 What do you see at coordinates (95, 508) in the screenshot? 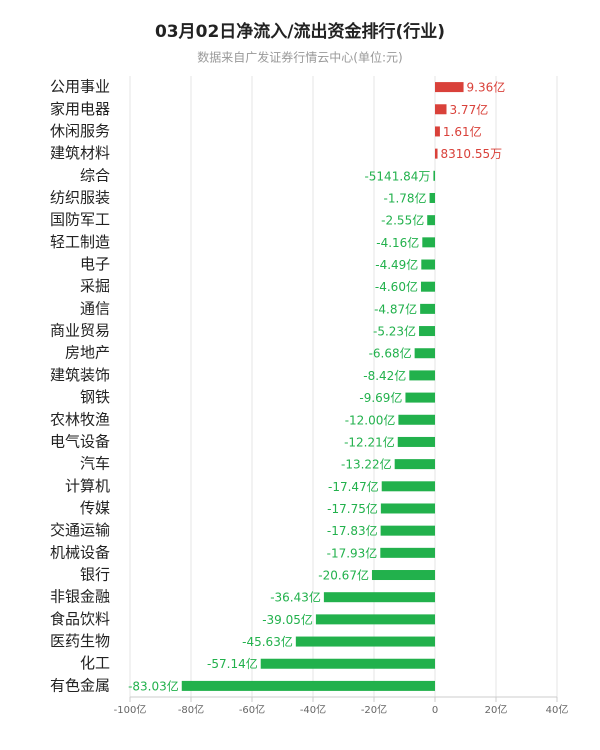
I see `y-tick-label: 传媒` at bounding box center [95, 508].